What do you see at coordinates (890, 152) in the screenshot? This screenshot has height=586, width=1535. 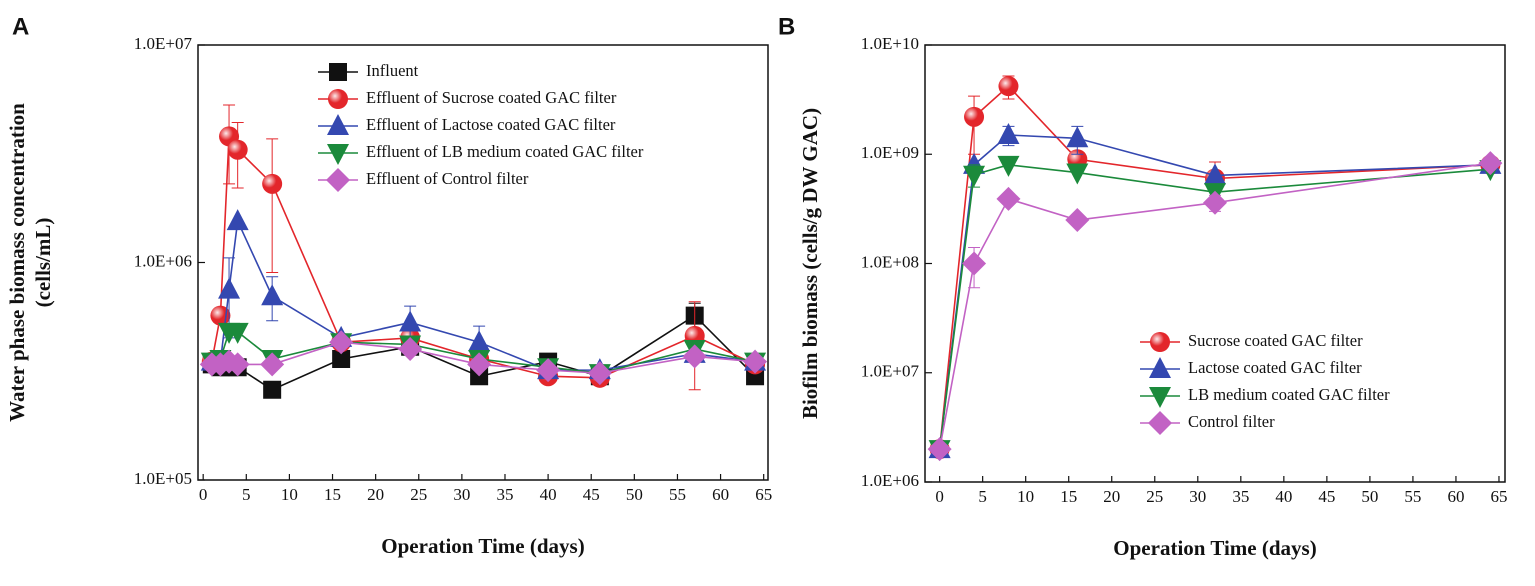 I see `y-tick-label: 1.0E+09` at bounding box center [890, 152].